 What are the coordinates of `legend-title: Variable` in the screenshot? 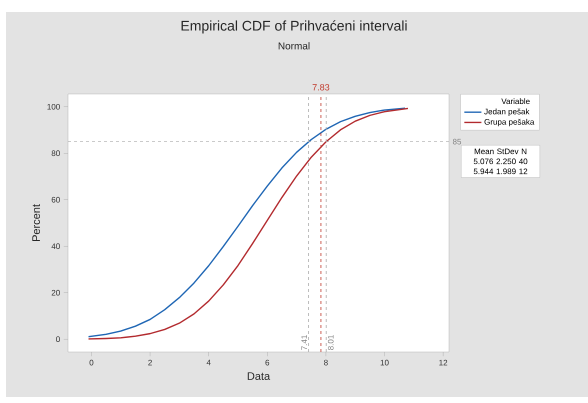 It's located at (515, 101).